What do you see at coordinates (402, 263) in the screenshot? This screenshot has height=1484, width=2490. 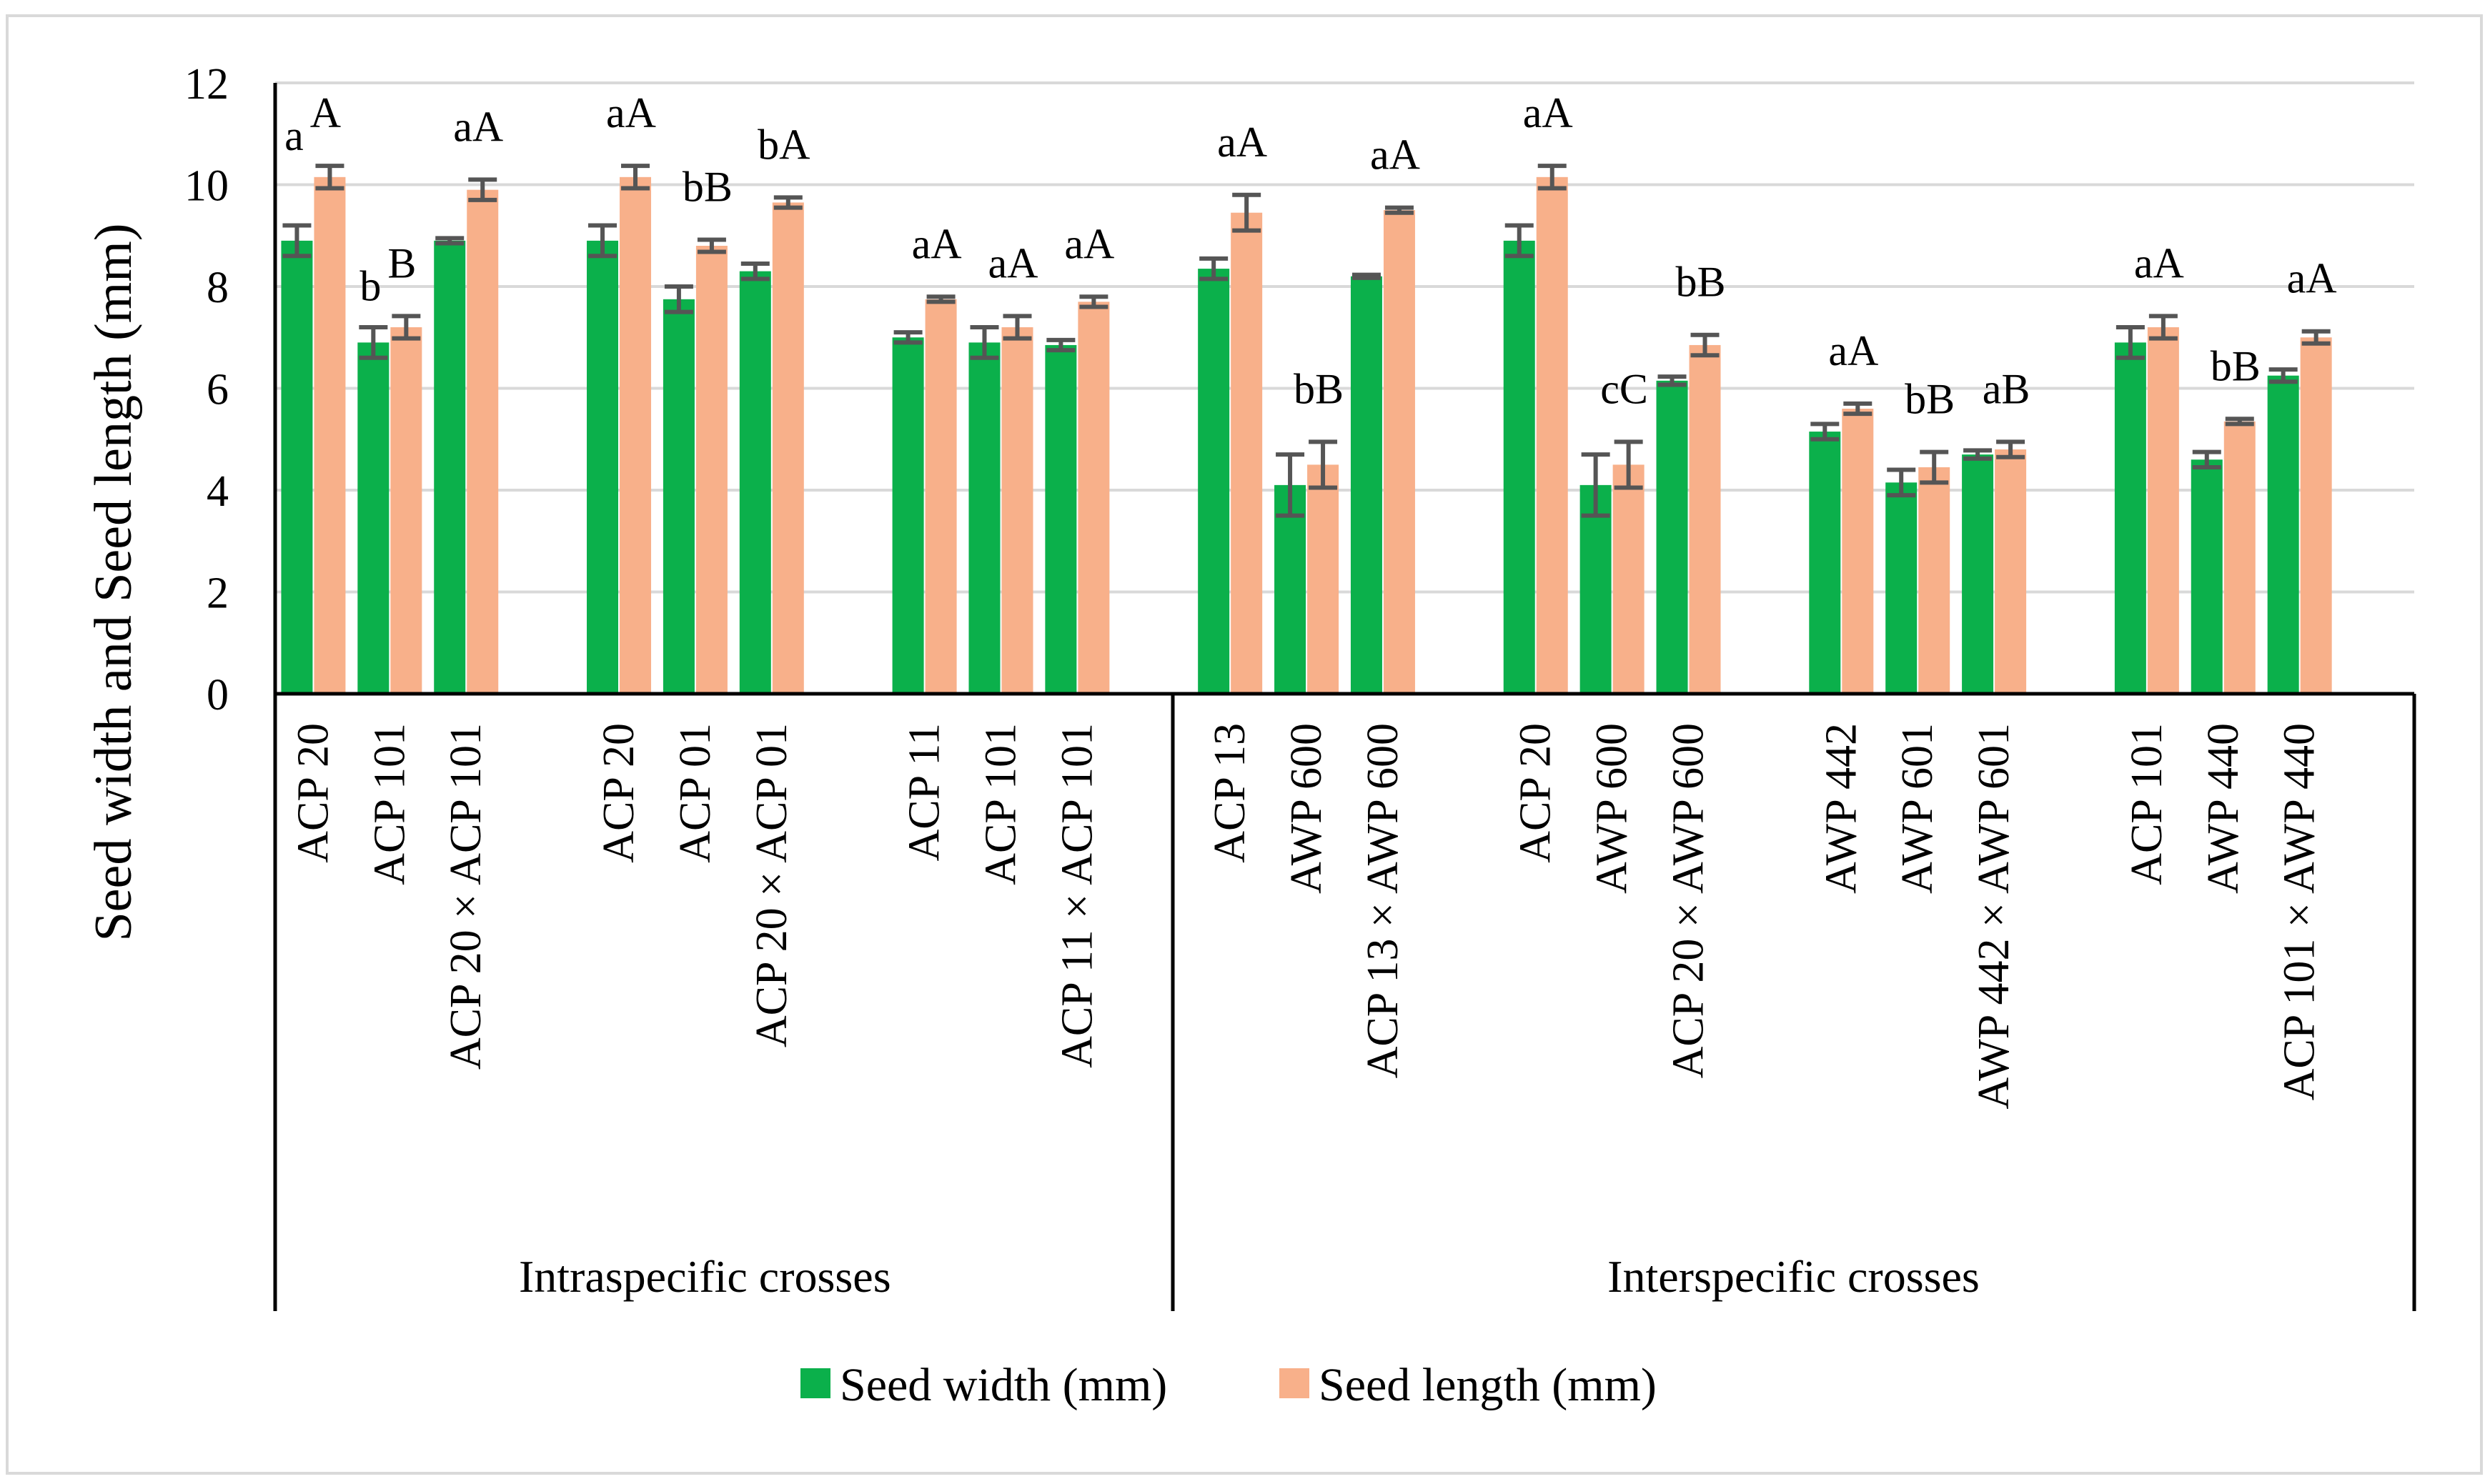 I see `significance-letter: B` at bounding box center [402, 263].